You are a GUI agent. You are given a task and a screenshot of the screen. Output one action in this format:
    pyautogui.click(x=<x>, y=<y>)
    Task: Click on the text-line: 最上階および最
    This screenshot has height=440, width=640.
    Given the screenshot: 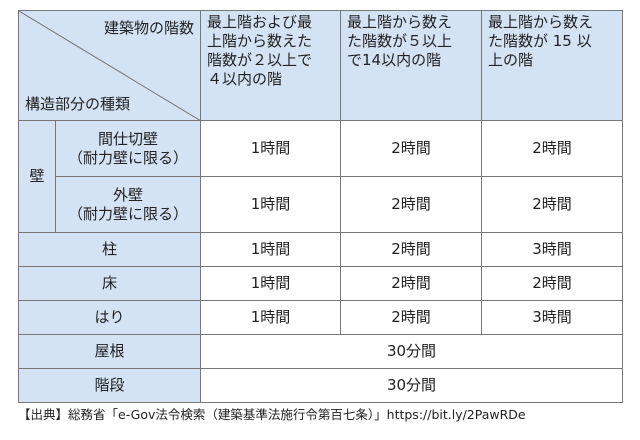 What is the action you would take?
    pyautogui.click(x=260, y=22)
    